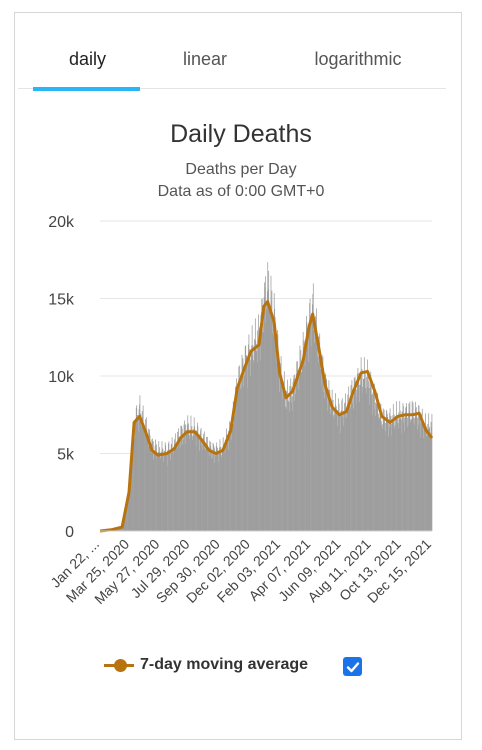 The height and width of the screenshot is (750, 482). What do you see at coordinates (205, 59) in the screenshot?
I see `tab-linear: linear` at bounding box center [205, 59].